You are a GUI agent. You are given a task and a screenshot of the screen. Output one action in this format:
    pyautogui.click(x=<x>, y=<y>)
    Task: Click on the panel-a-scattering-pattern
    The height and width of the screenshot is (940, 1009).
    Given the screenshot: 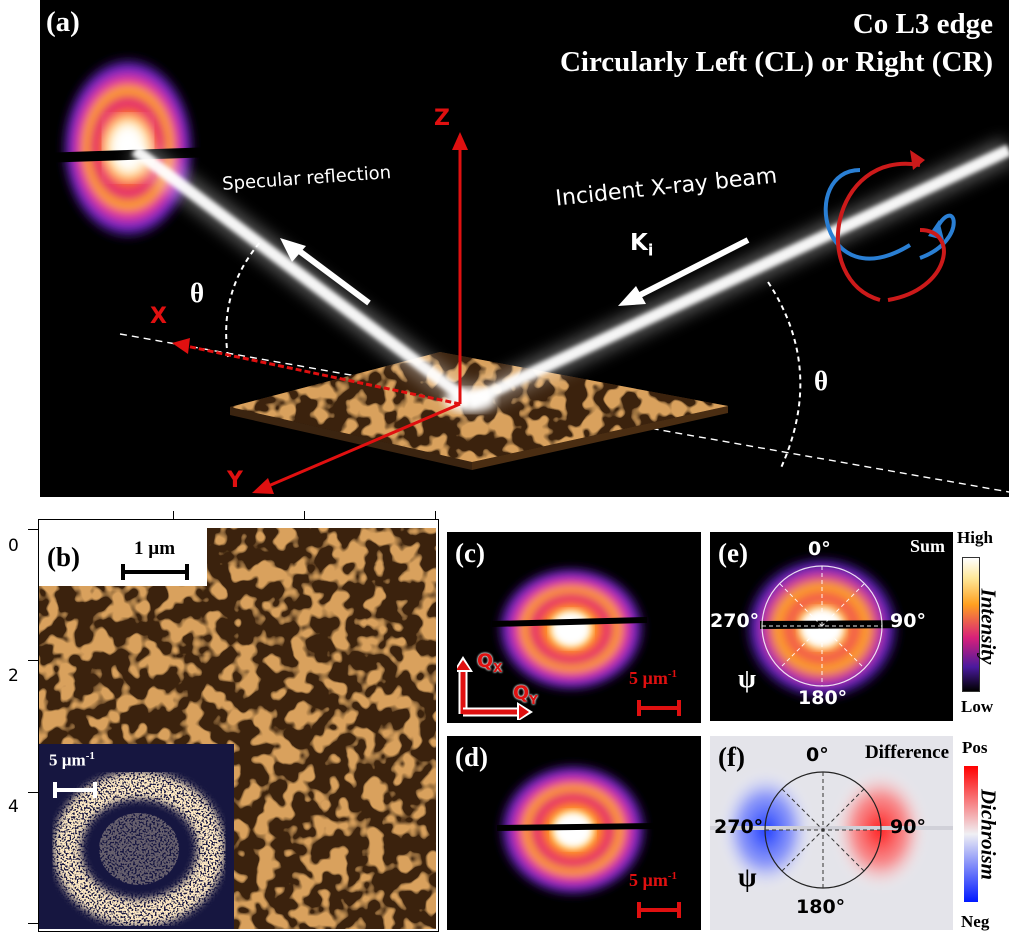 What is the action you would take?
    pyautogui.click(x=127, y=148)
    